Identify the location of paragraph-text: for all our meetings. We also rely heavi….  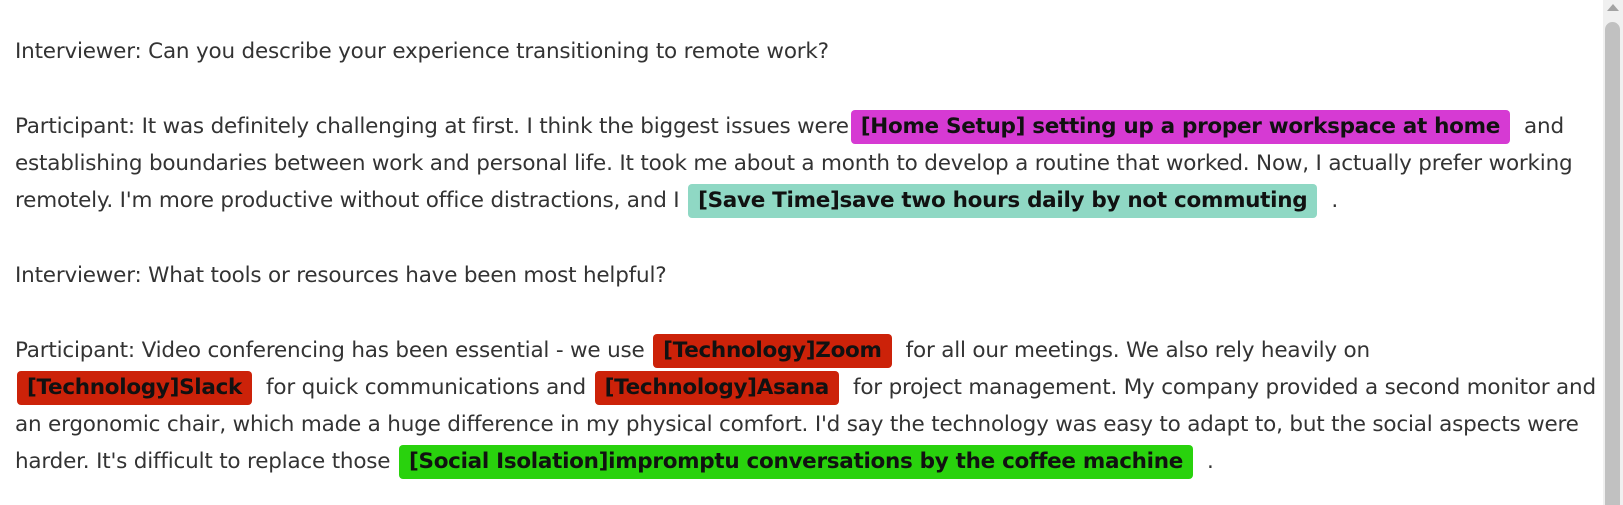
(1138, 350).